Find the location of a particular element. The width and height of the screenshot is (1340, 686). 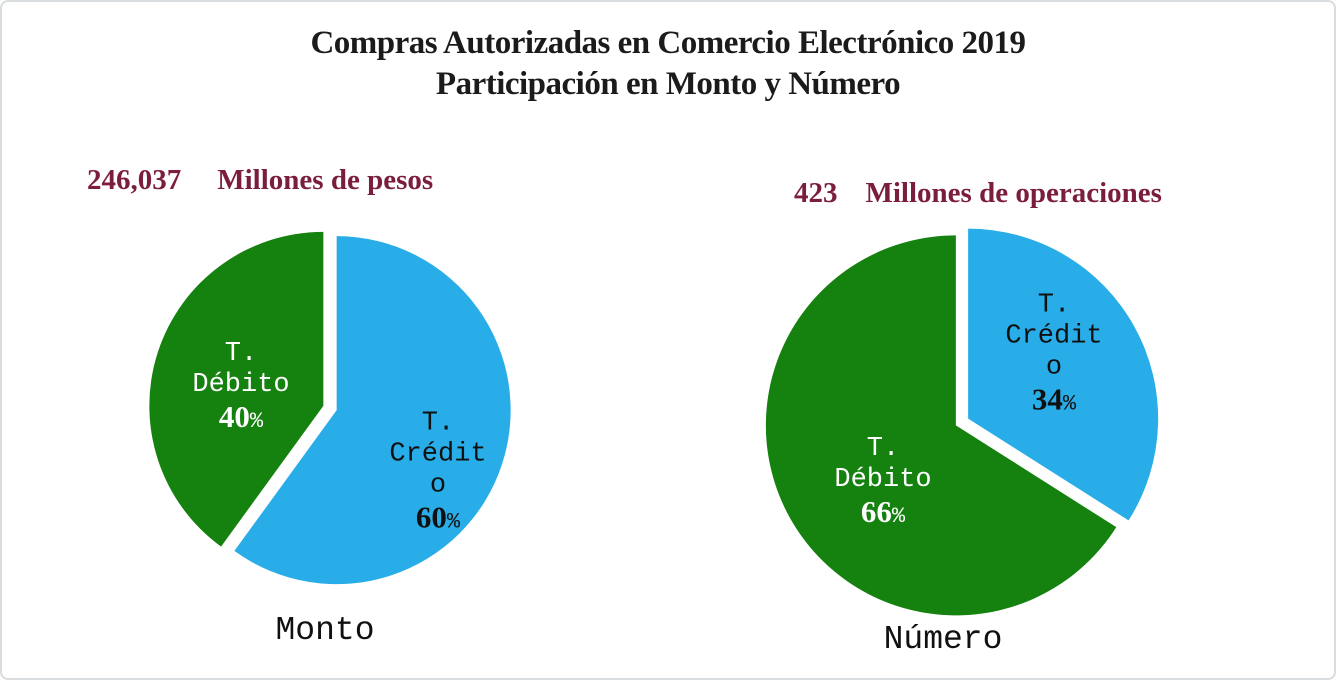

chart-title-line2: Participación en Monto y Número is located at coordinates (668, 84).